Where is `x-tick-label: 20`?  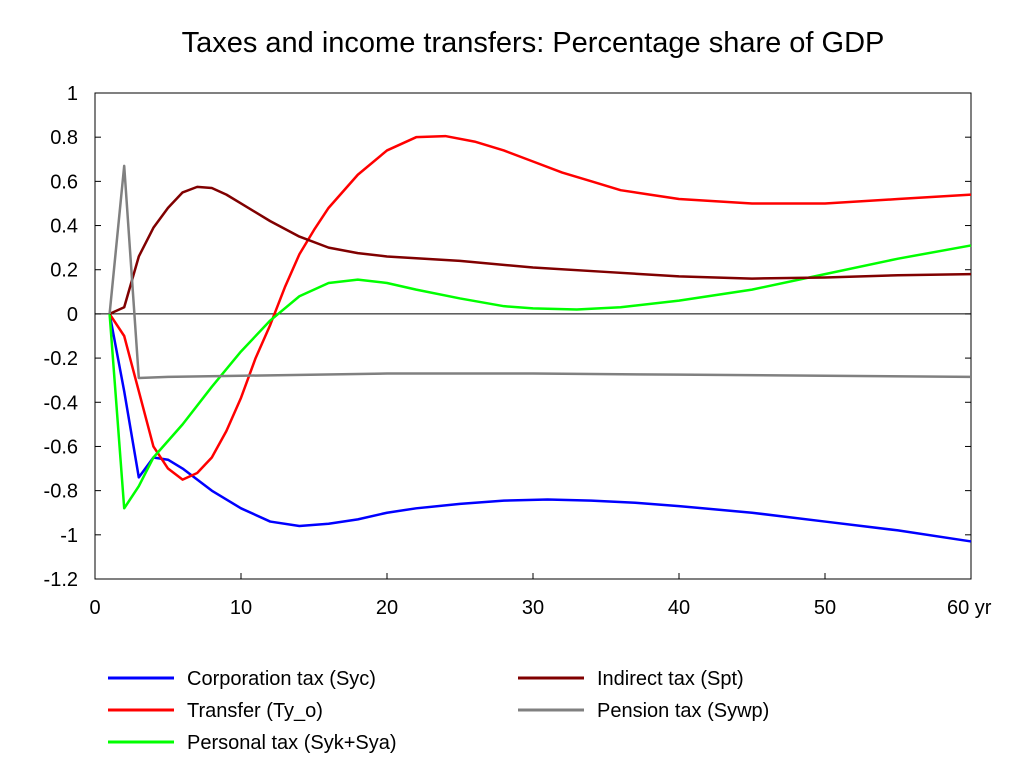
x-tick-label: 20 is located at coordinates (387, 608).